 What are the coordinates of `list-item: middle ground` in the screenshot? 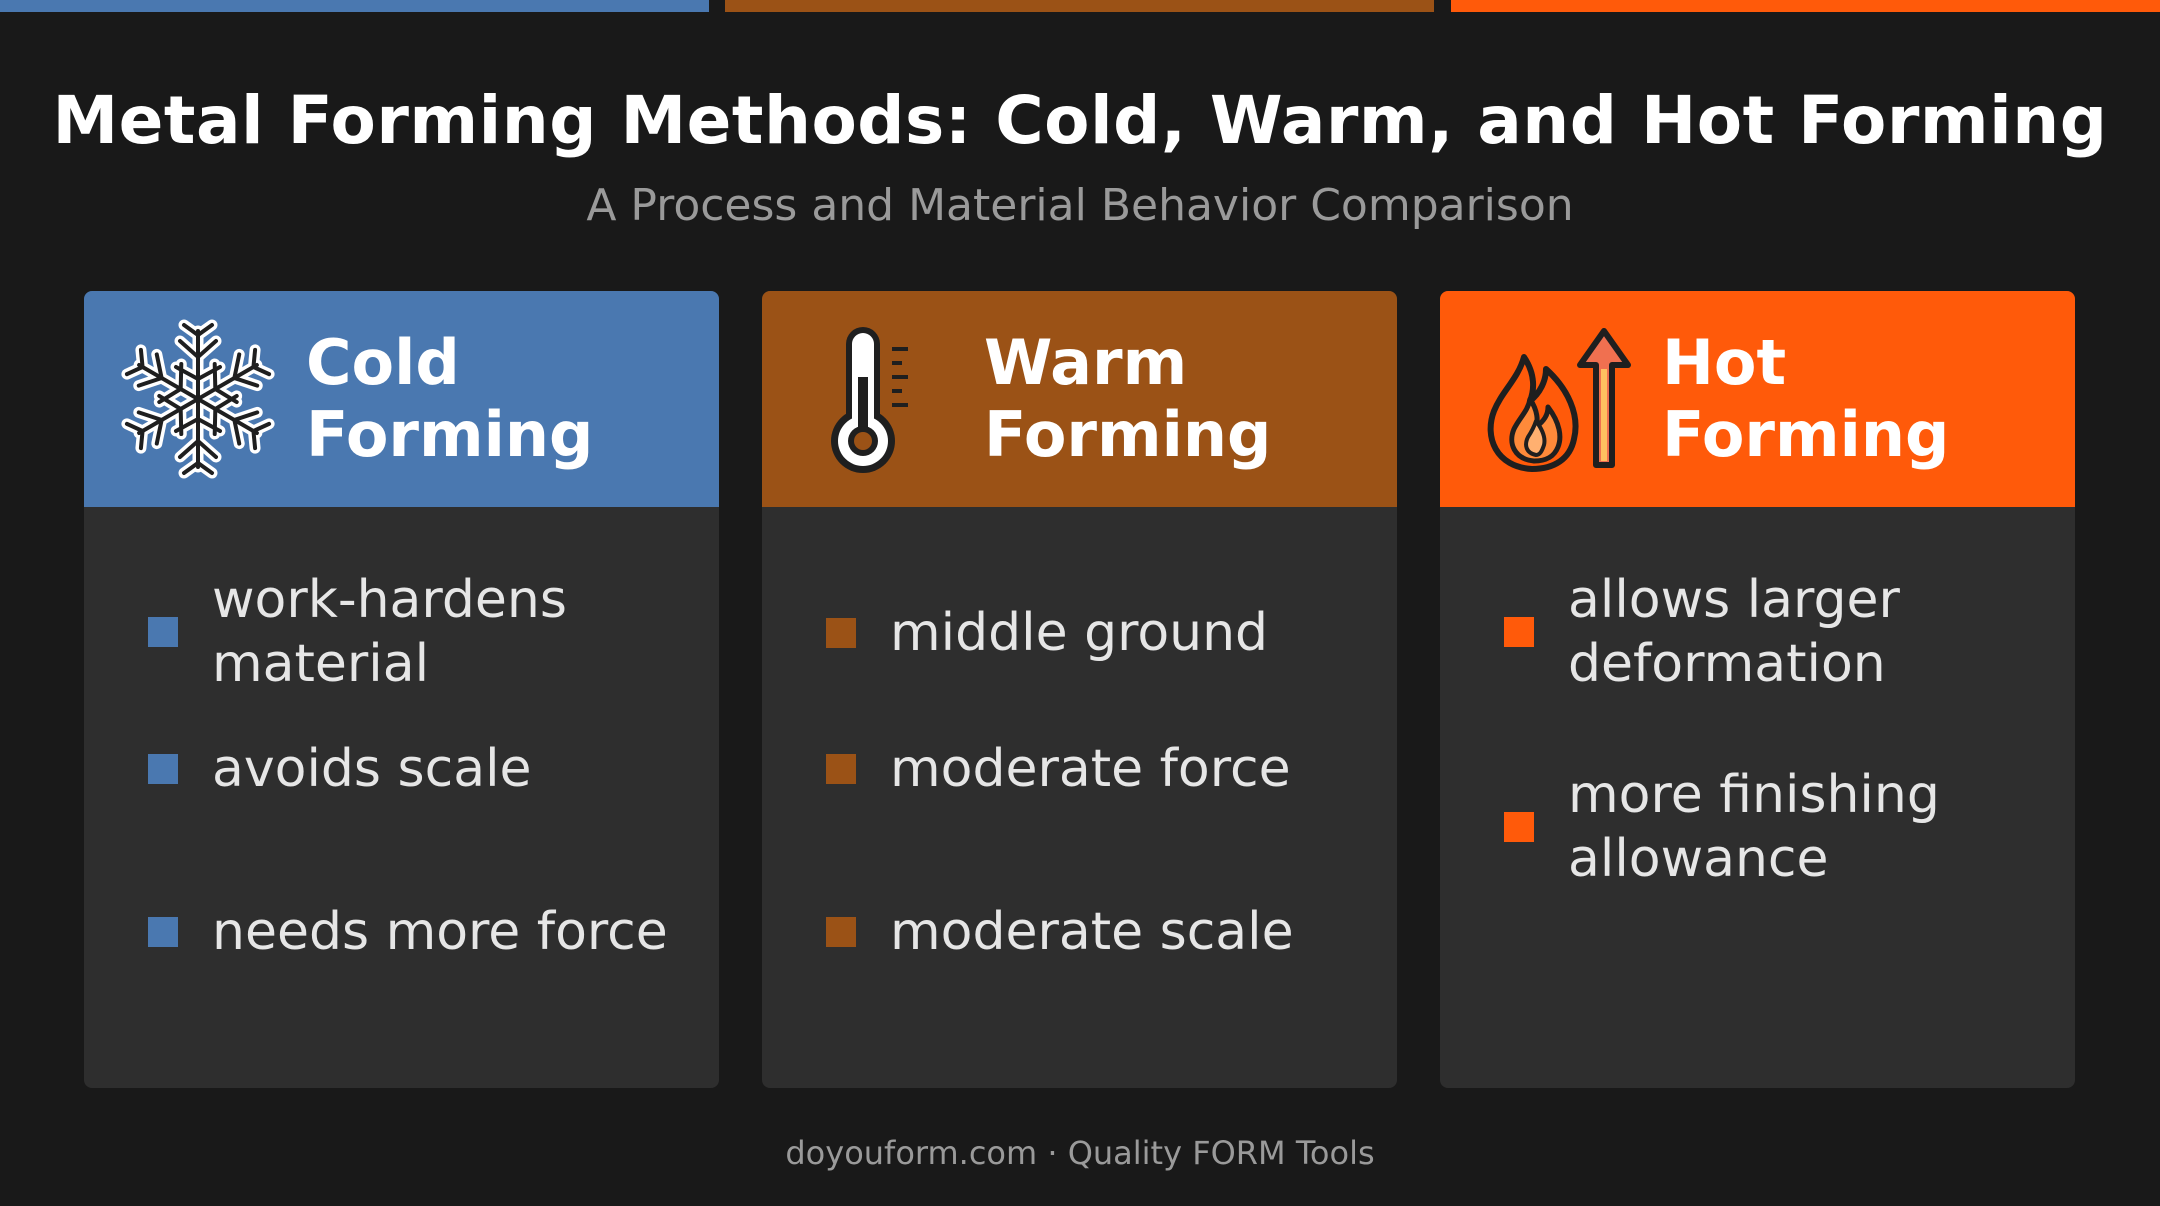 It's located at (1079, 633).